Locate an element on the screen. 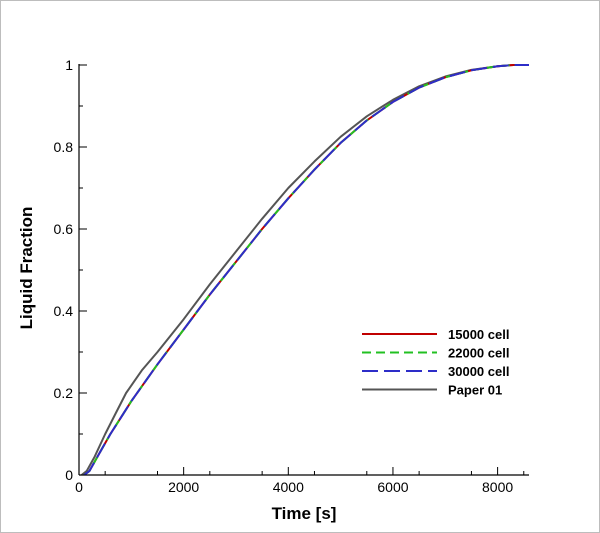 The height and width of the screenshot is (533, 600). legend-label: 15000 cell is located at coordinates (478, 334).